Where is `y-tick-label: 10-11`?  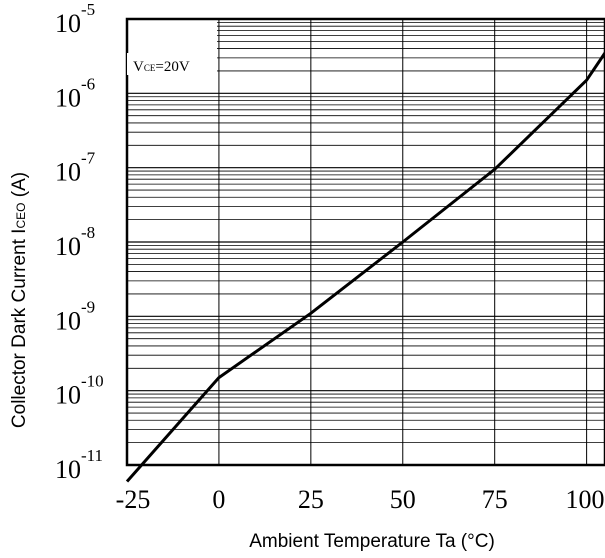
y-tick-label: 10-11 is located at coordinates (79, 465).